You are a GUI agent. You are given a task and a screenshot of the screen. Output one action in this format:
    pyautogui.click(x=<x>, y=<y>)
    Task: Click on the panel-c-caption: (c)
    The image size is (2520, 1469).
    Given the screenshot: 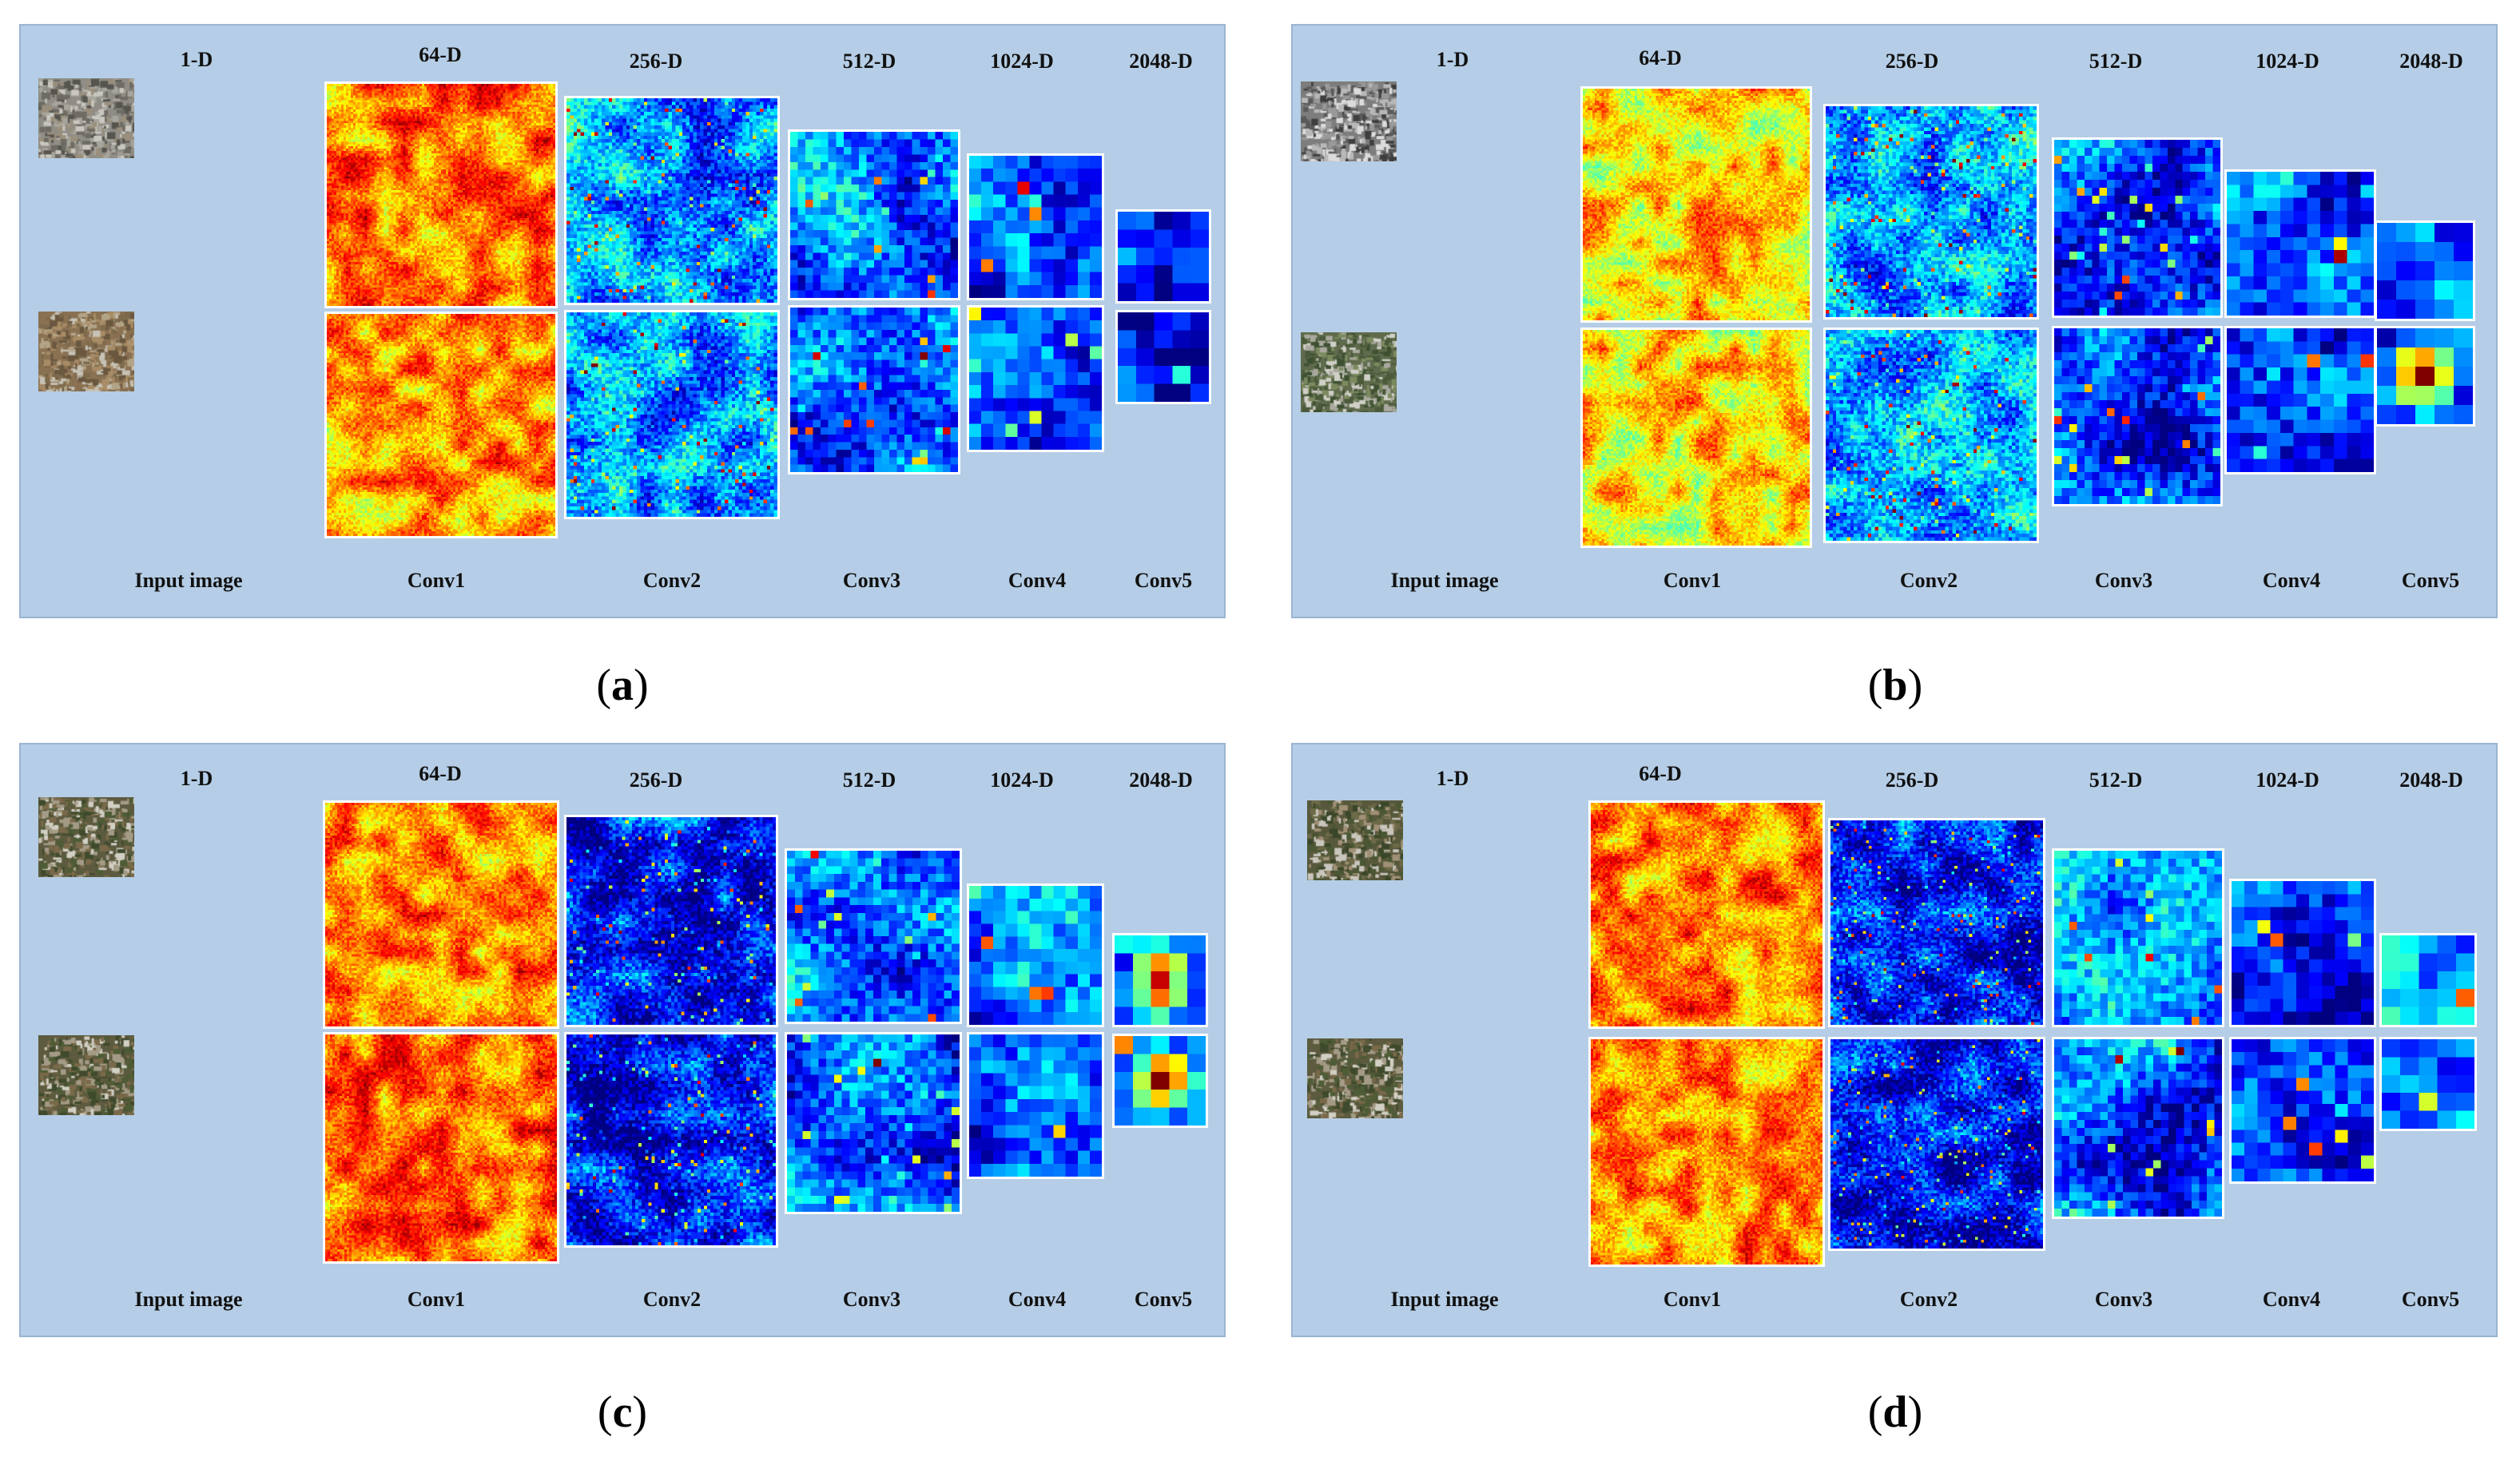 What is the action you would take?
    pyautogui.click(x=622, y=1412)
    